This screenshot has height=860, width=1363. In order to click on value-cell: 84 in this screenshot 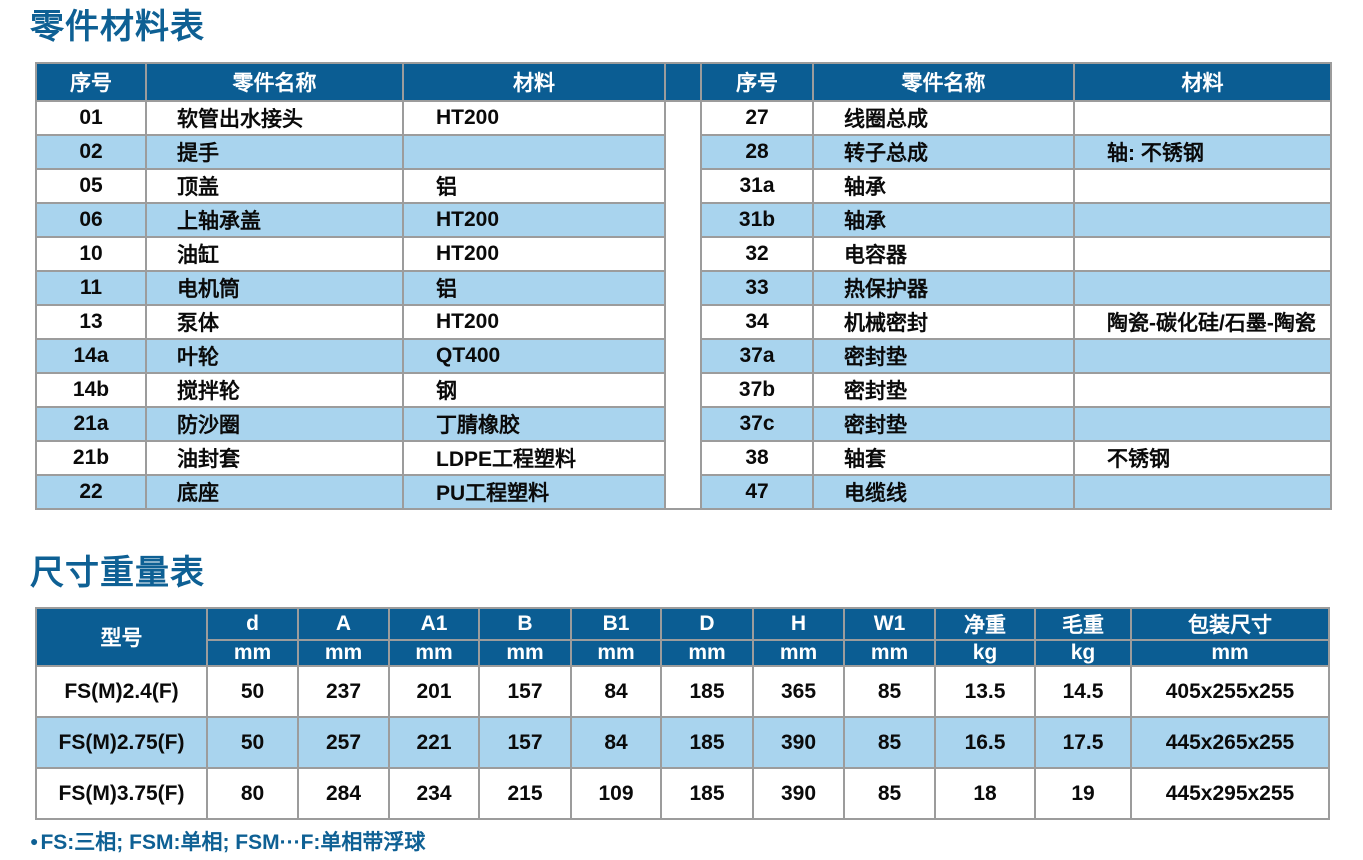, I will do `click(616, 691)`.